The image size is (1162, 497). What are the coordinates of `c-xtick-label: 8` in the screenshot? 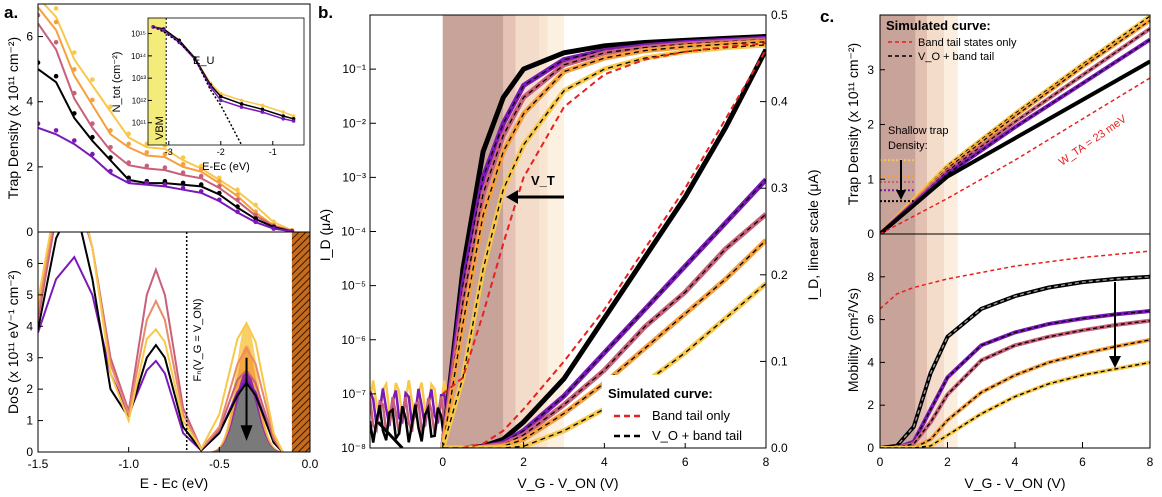 It's located at (1150, 462).